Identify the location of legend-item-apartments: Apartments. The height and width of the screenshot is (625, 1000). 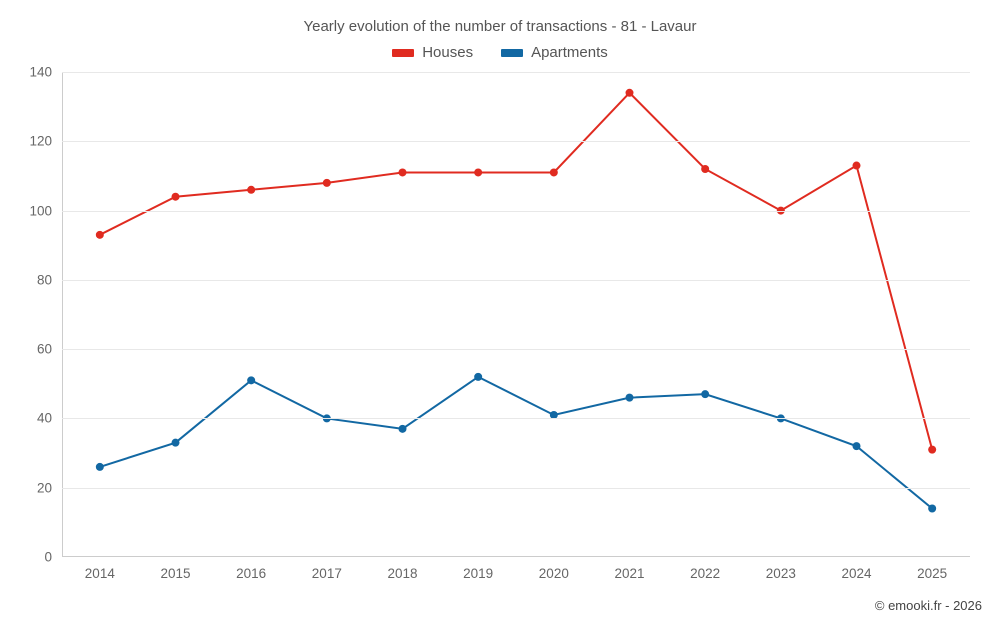
(554, 52).